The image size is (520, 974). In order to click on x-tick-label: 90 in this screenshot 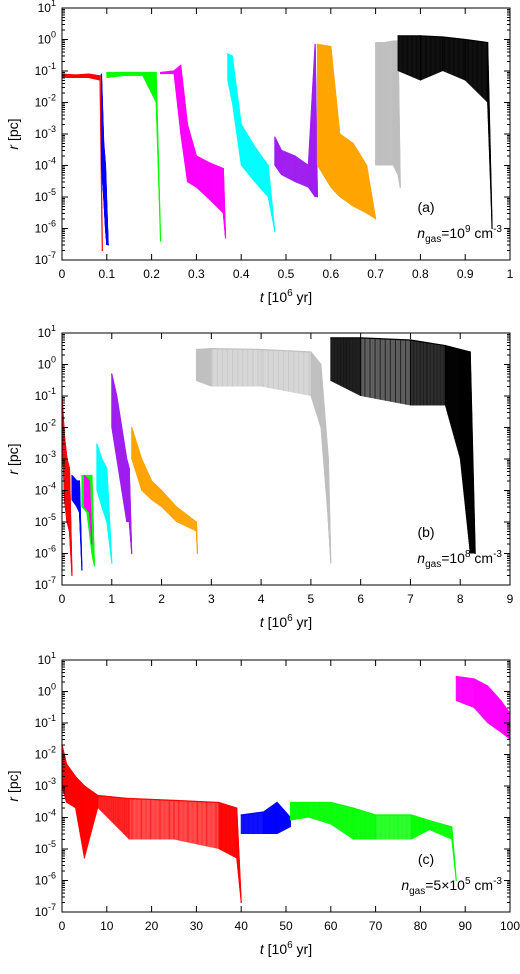, I will do `click(466, 926)`.